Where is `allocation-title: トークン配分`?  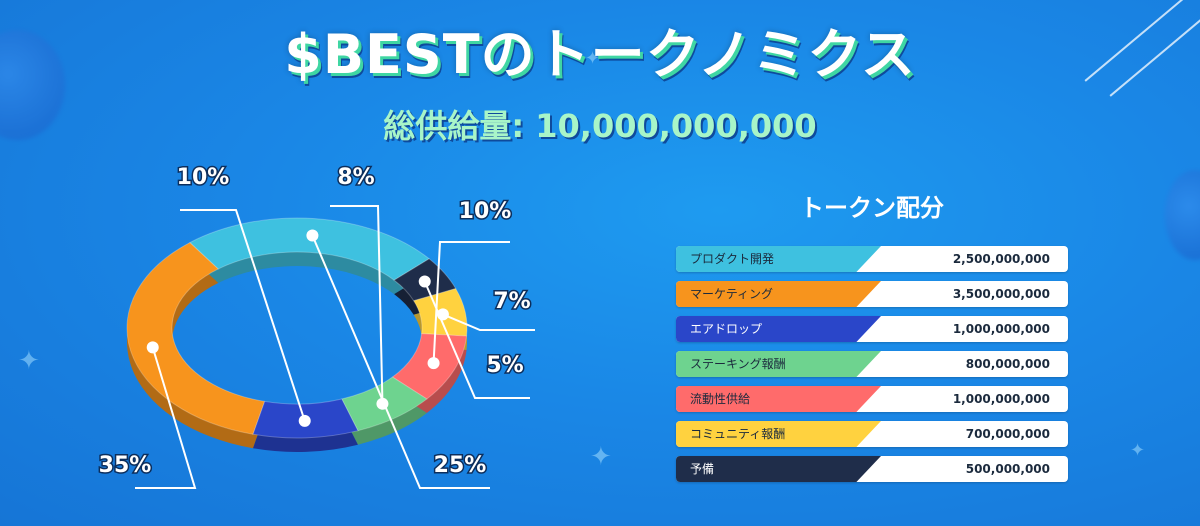 allocation-title: トークン配分 is located at coordinates (872, 208).